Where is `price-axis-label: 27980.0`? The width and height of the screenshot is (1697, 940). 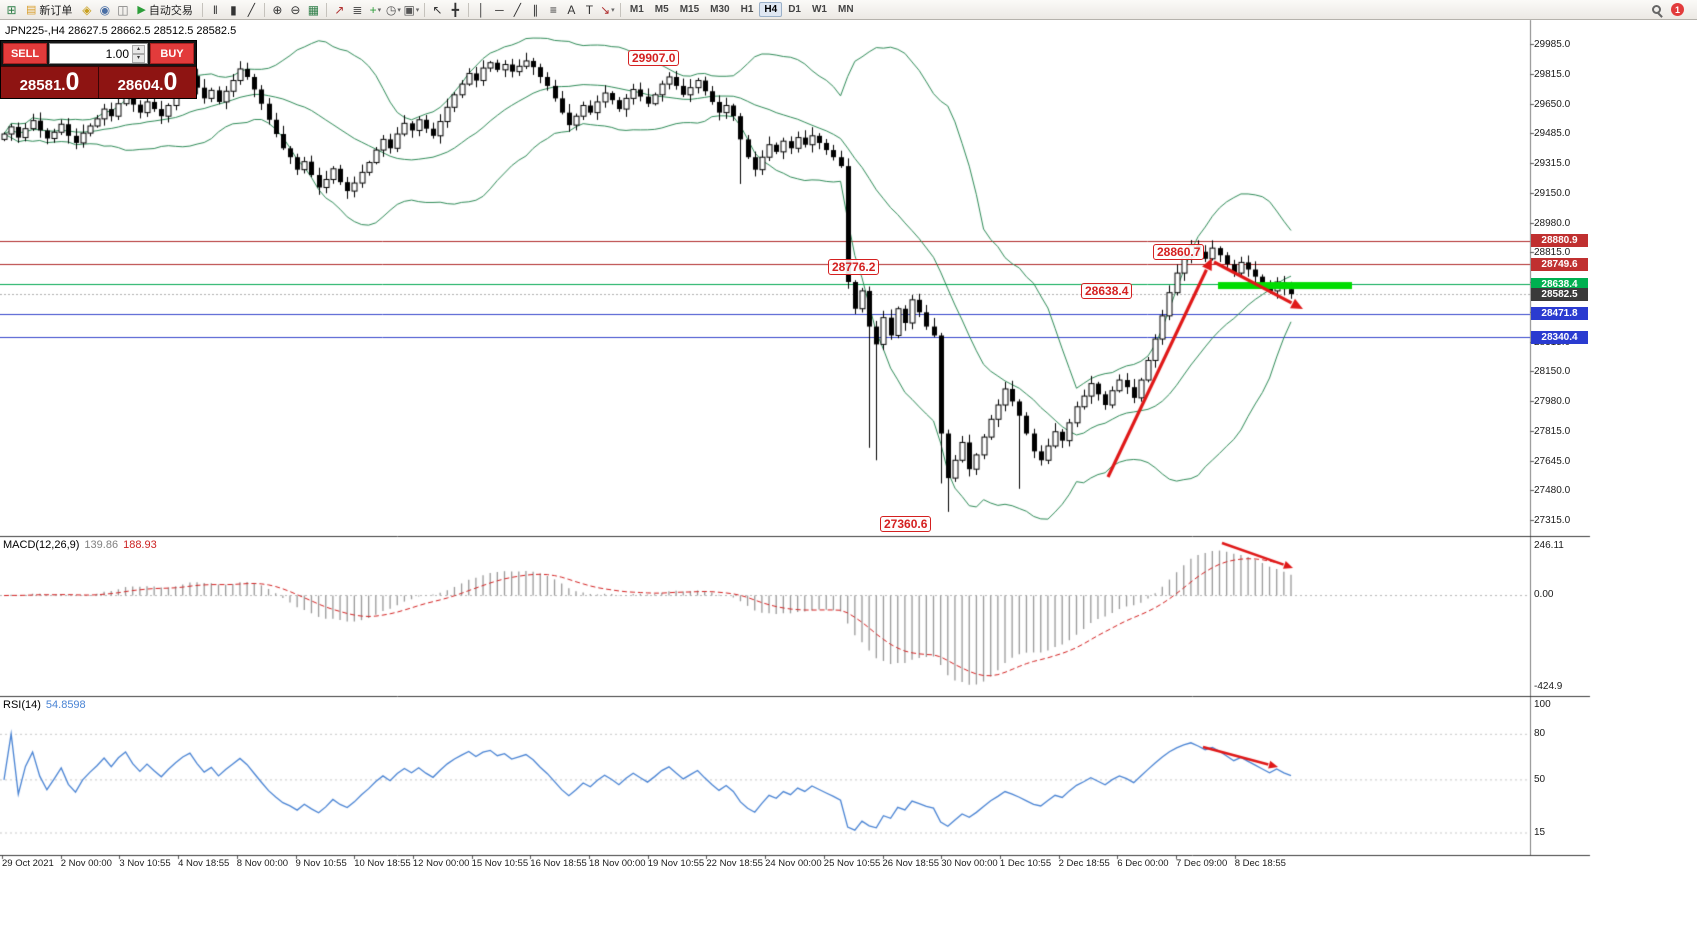
price-axis-label: 27980.0 is located at coordinates (1552, 401).